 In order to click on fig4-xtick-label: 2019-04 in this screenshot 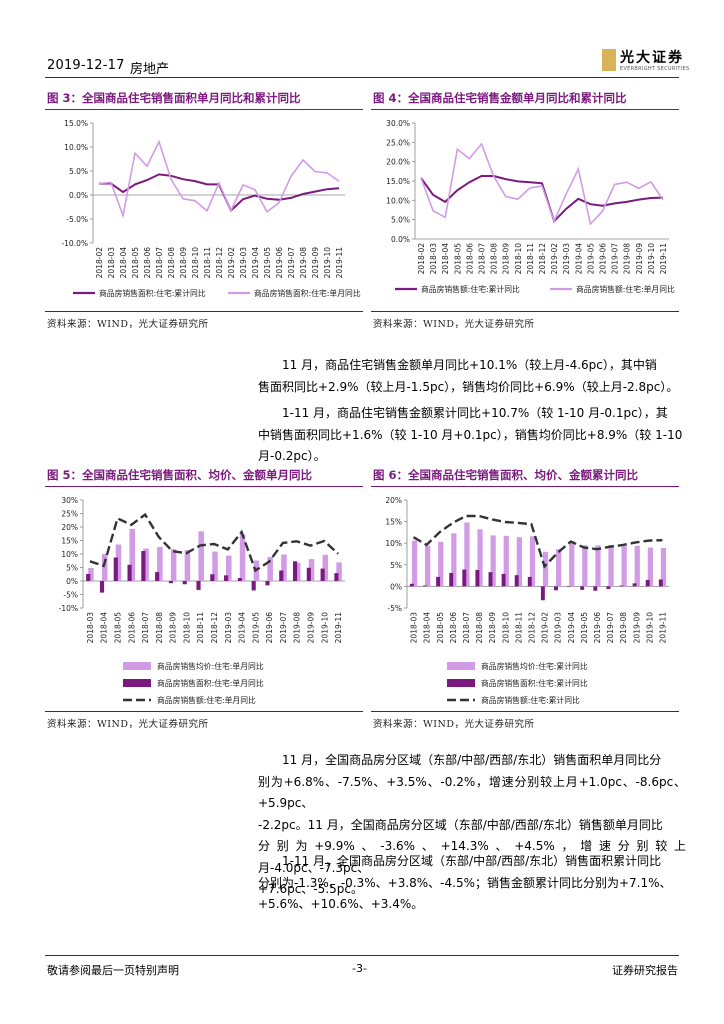, I will do `click(578, 259)`.